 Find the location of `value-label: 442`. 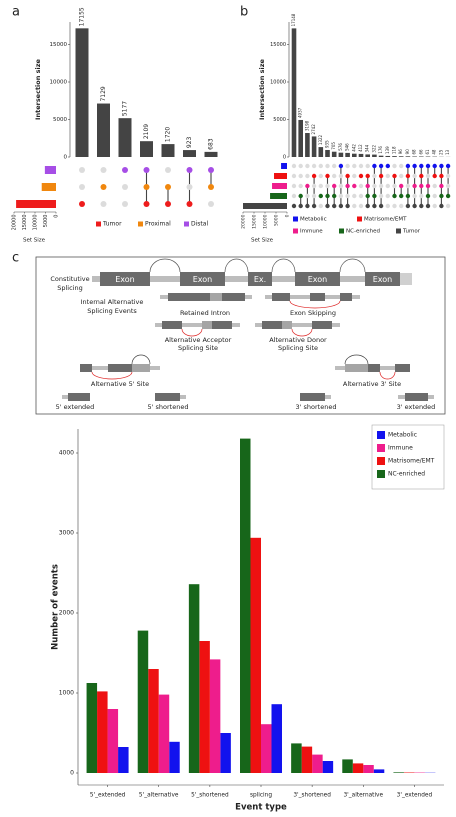

value-label: 442 is located at coordinates (353, 148).